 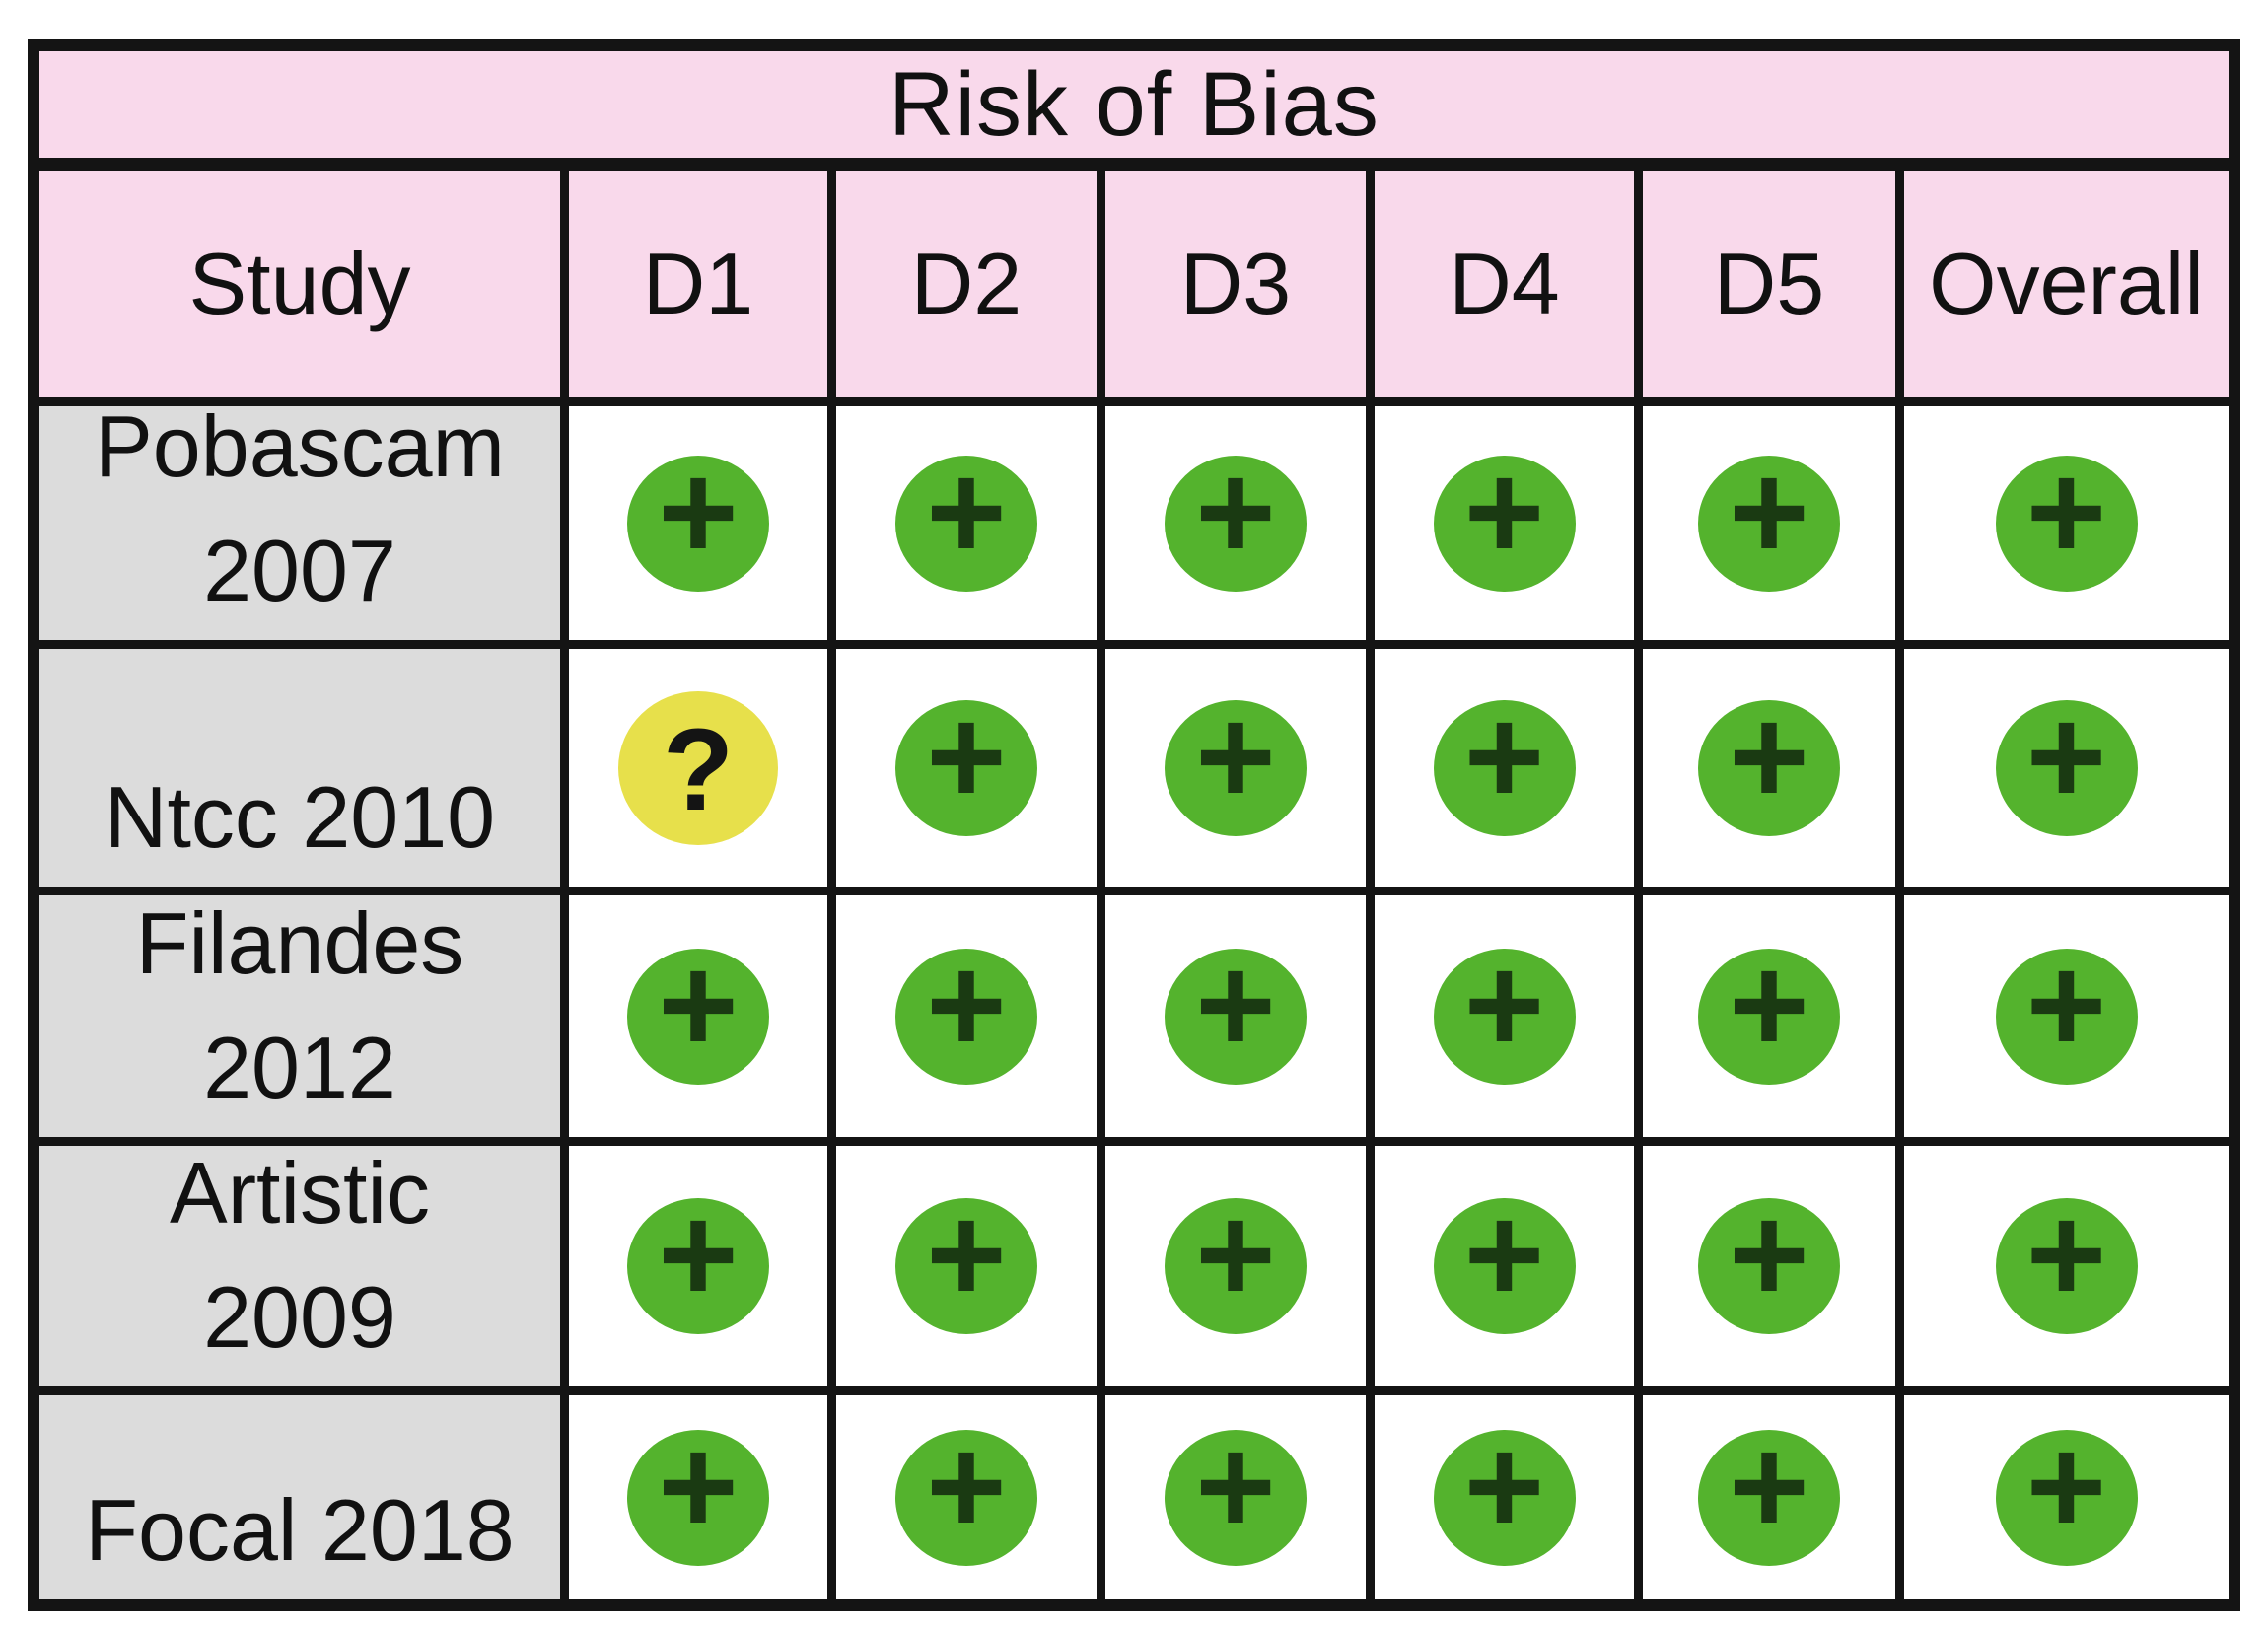 I want to click on study-name-line: Filandes, so click(x=299, y=943).